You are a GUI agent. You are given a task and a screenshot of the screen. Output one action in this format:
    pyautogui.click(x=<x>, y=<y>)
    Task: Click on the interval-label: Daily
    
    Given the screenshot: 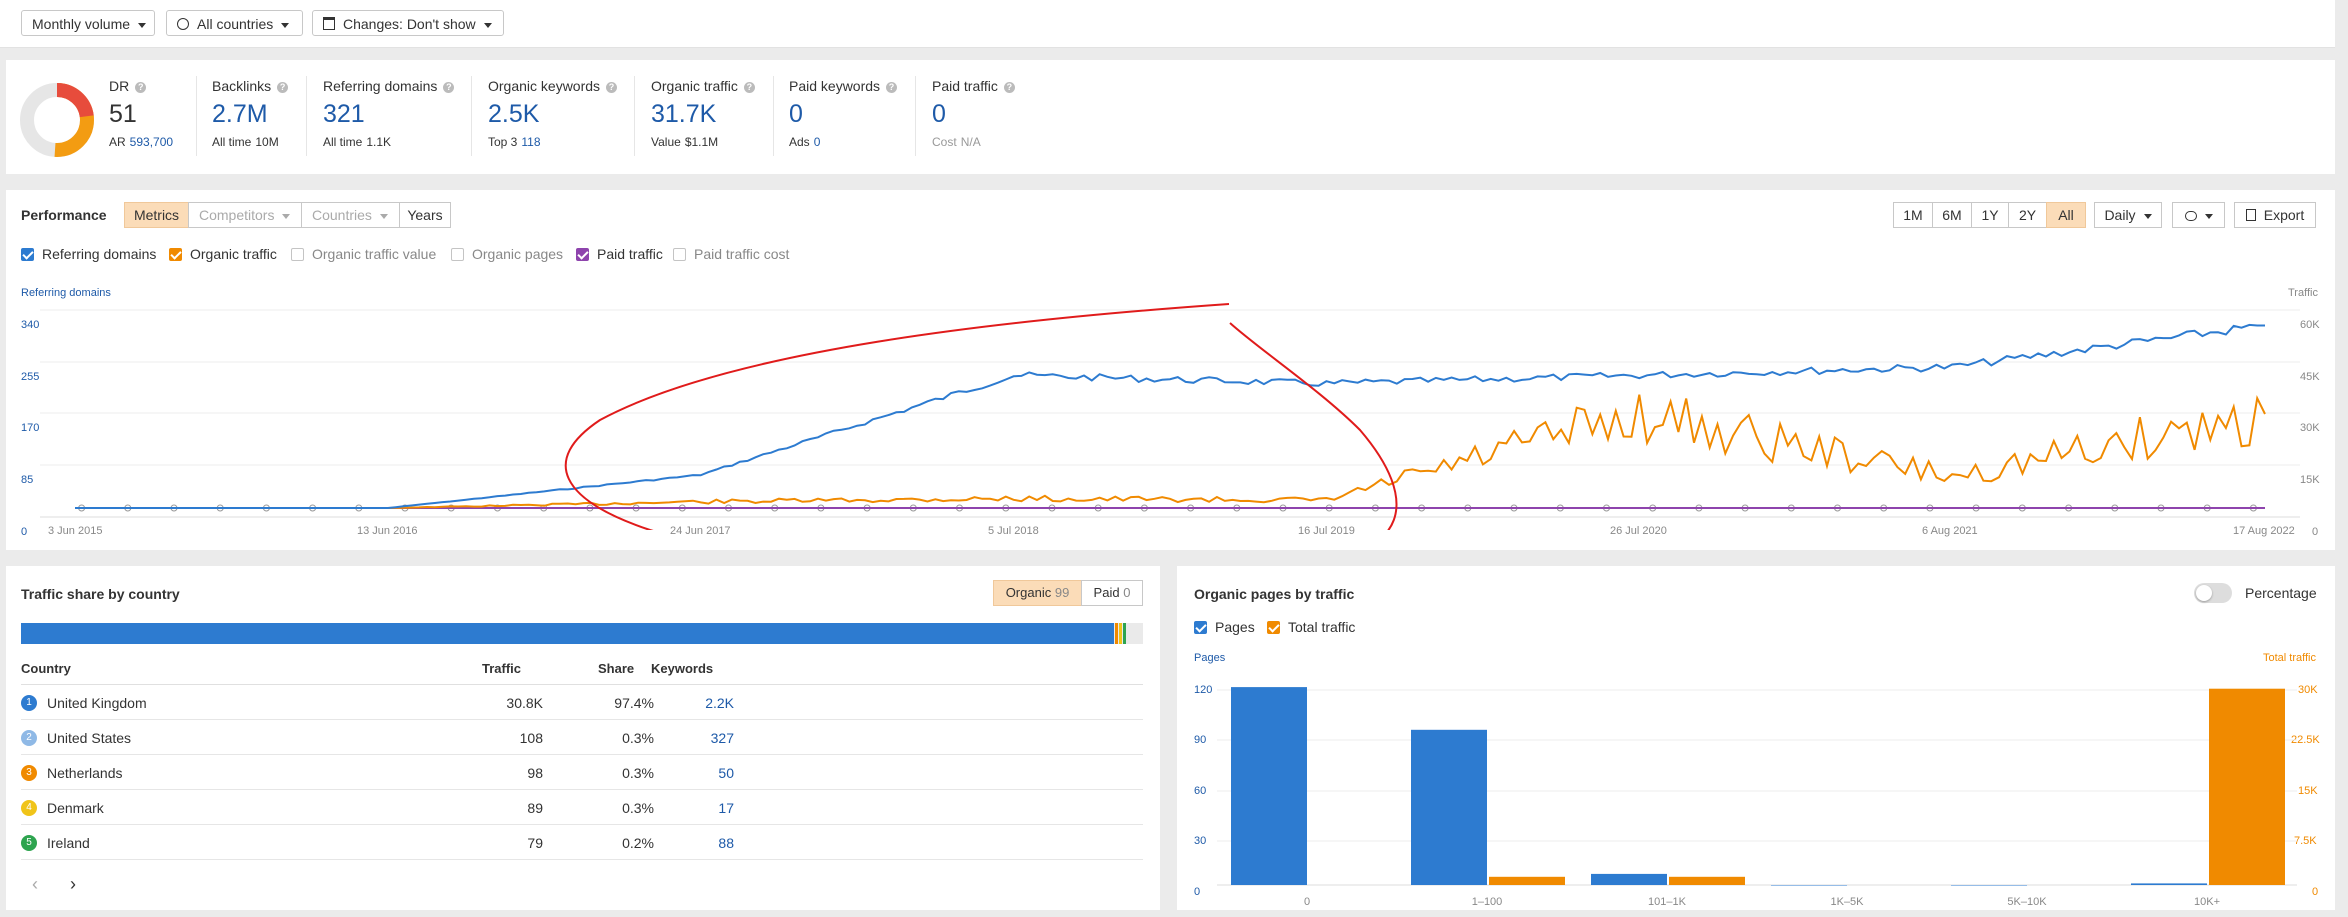 What is the action you would take?
    pyautogui.click(x=2120, y=215)
    